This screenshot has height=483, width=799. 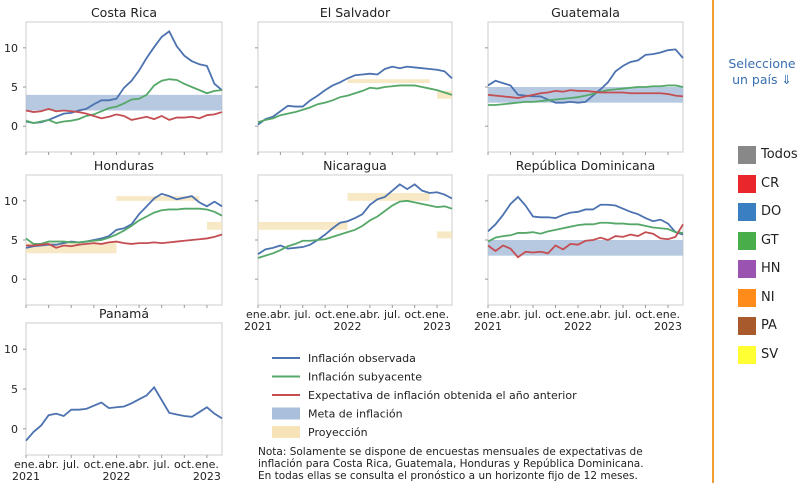 I want to click on option-label: NI, so click(x=768, y=297).